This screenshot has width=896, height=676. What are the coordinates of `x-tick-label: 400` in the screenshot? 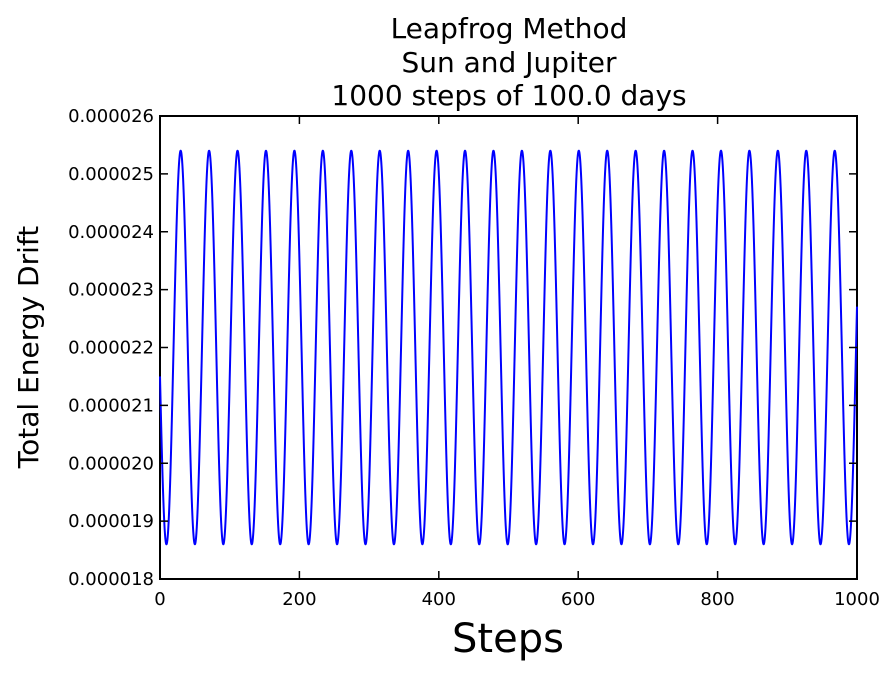 It's located at (439, 599).